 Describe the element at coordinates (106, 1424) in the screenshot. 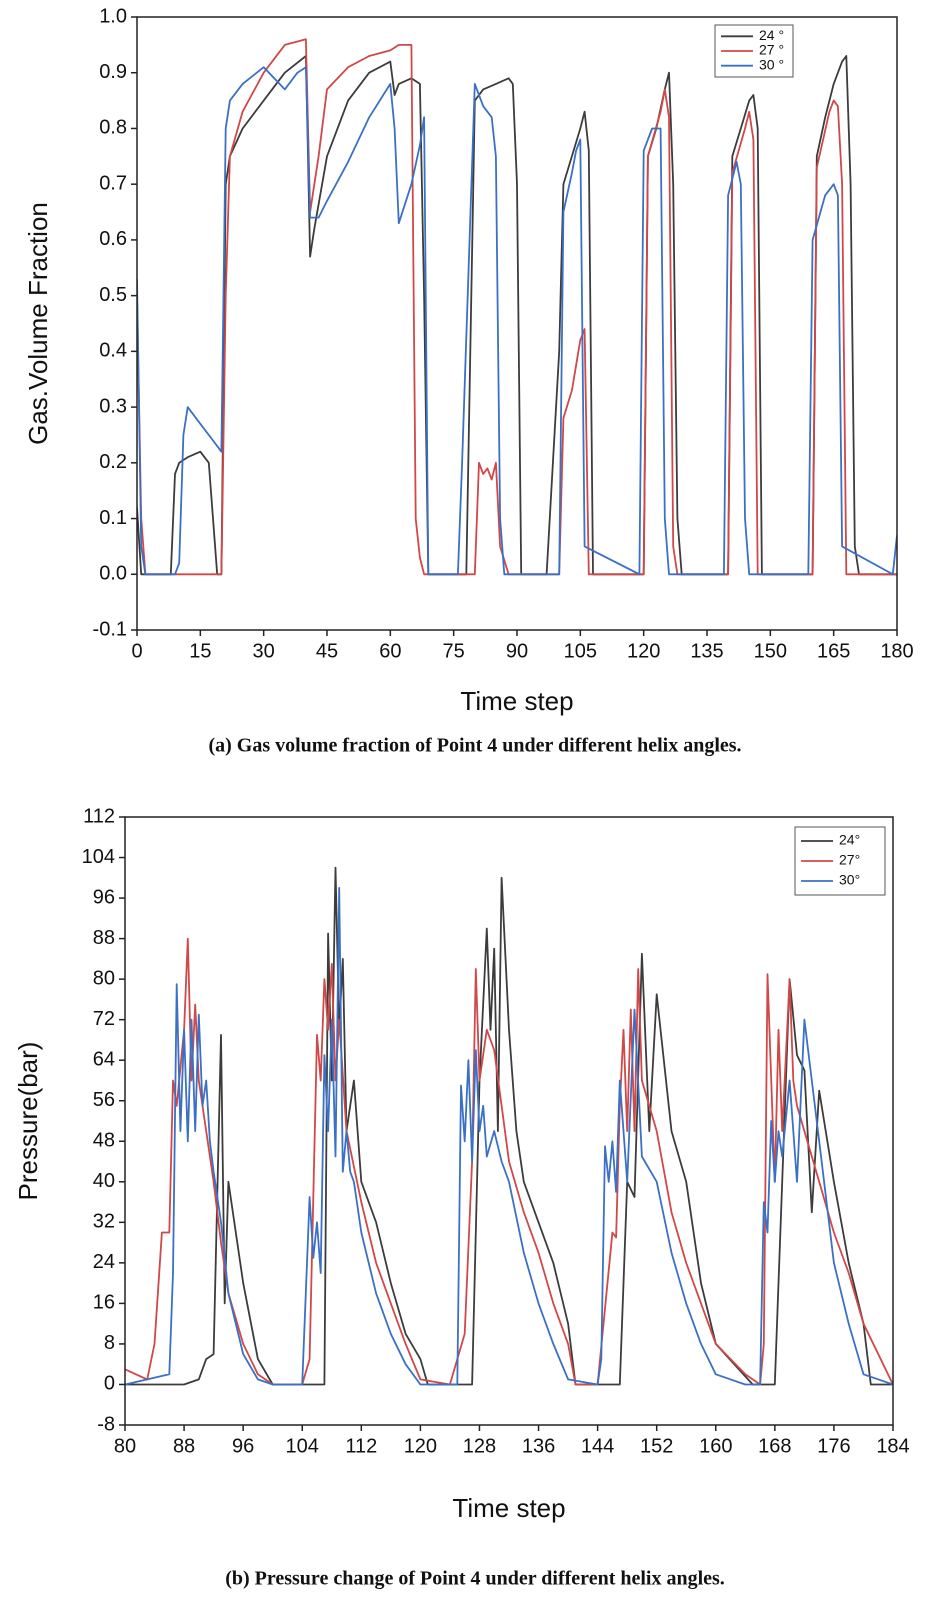

I see `y-tick-label: -8` at that location.